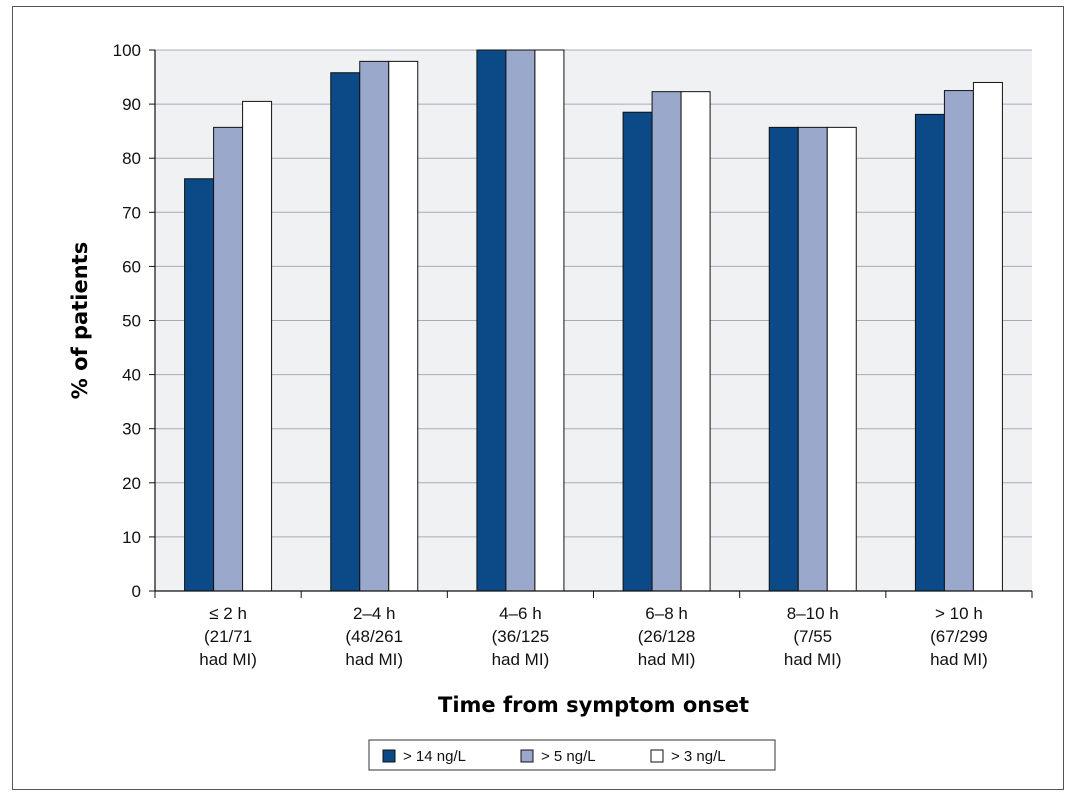 The image size is (1066, 792). I want to click on legend-label: > 14 ng/L, so click(434, 756).